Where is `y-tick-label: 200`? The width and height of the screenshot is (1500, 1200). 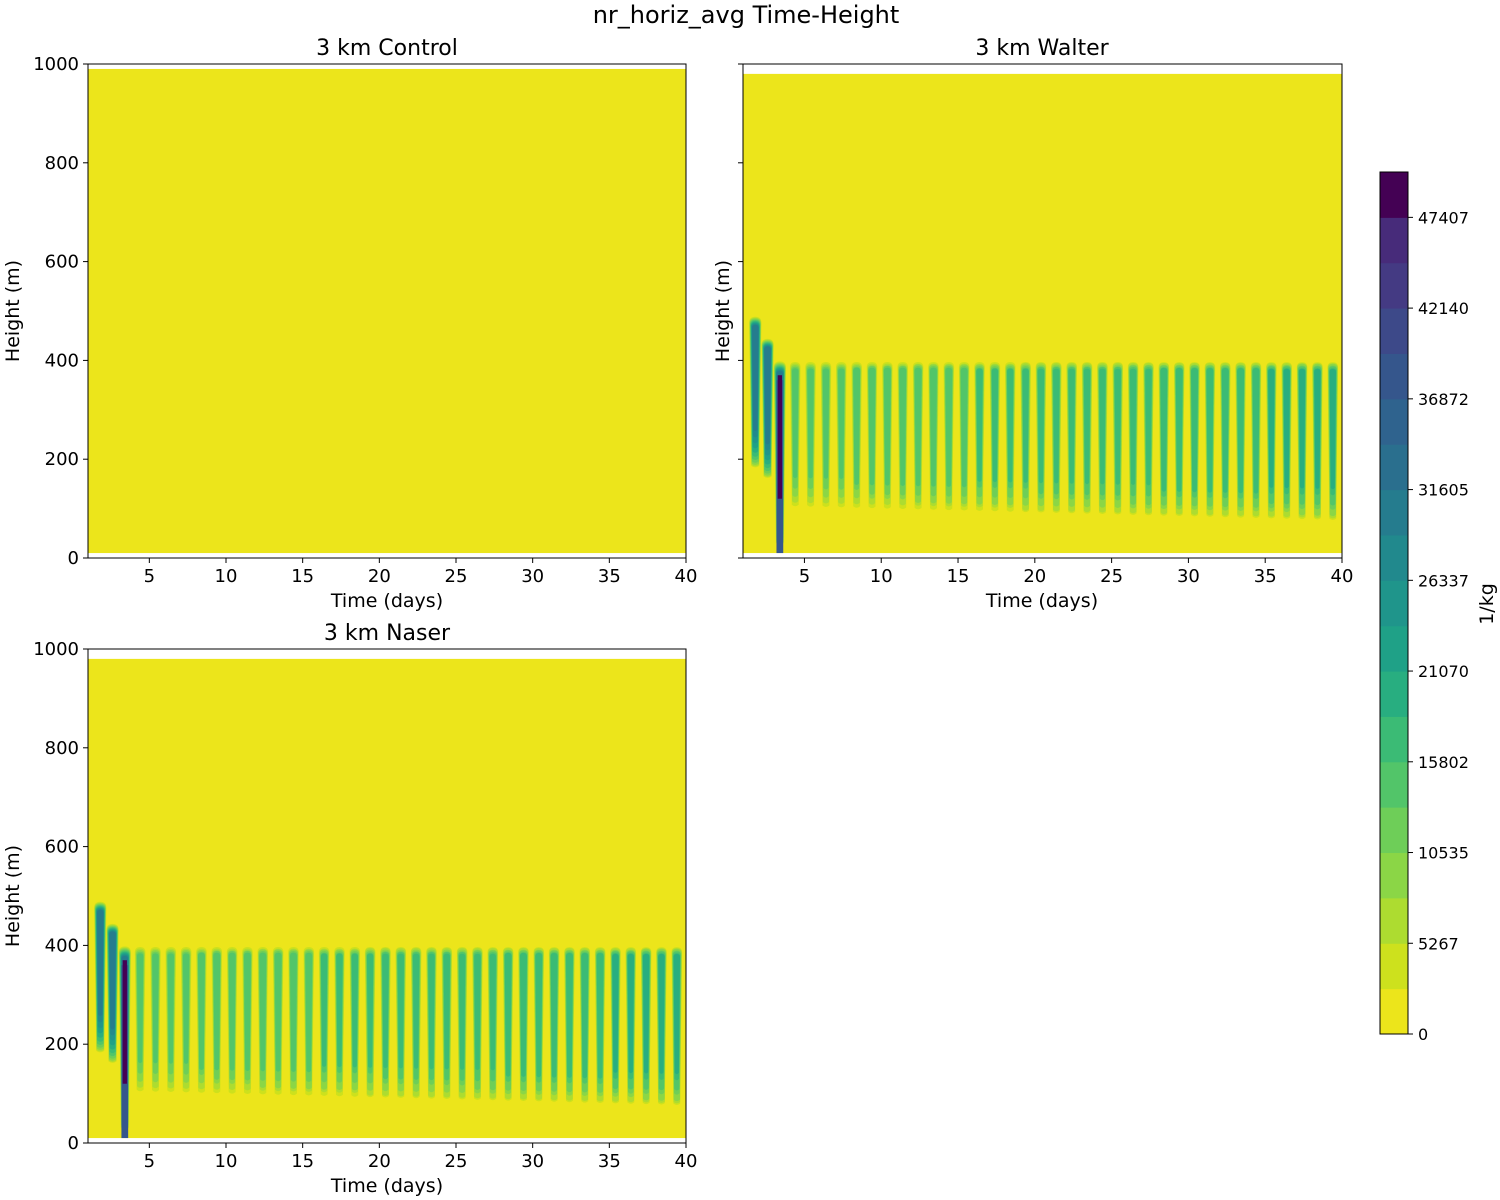
y-tick-label: 200 is located at coordinates (62, 1044).